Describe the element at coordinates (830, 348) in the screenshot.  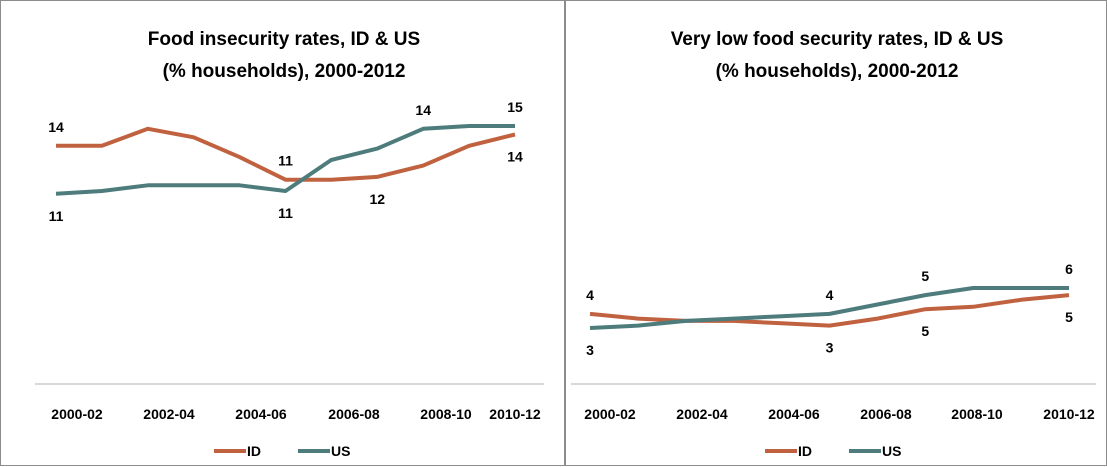
I see `data-label-id: 3` at that location.